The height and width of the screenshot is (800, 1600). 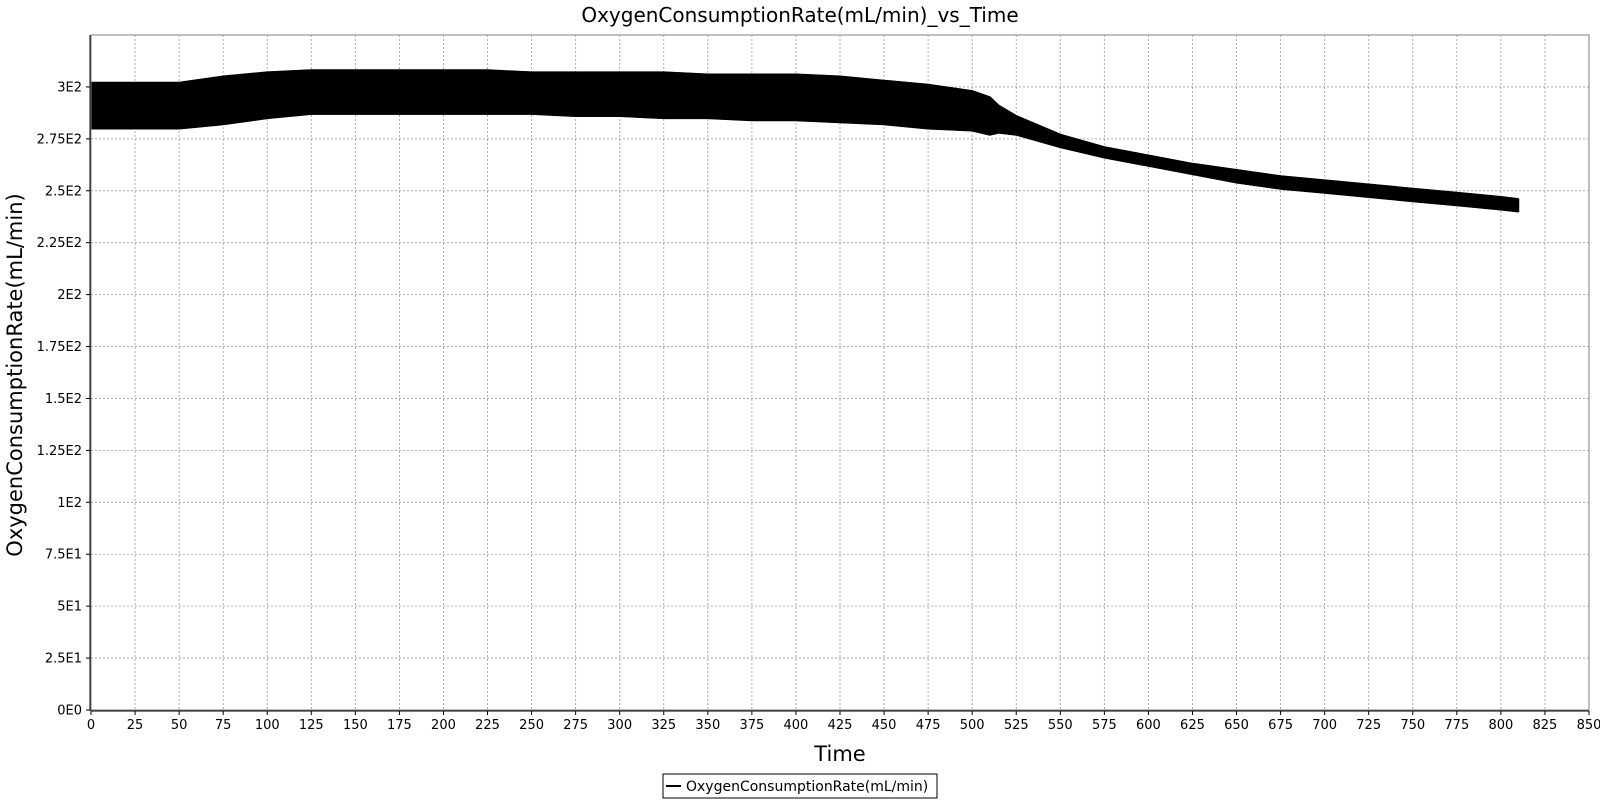 What do you see at coordinates (69, 711) in the screenshot?
I see `y-tick-label: 0E0` at bounding box center [69, 711].